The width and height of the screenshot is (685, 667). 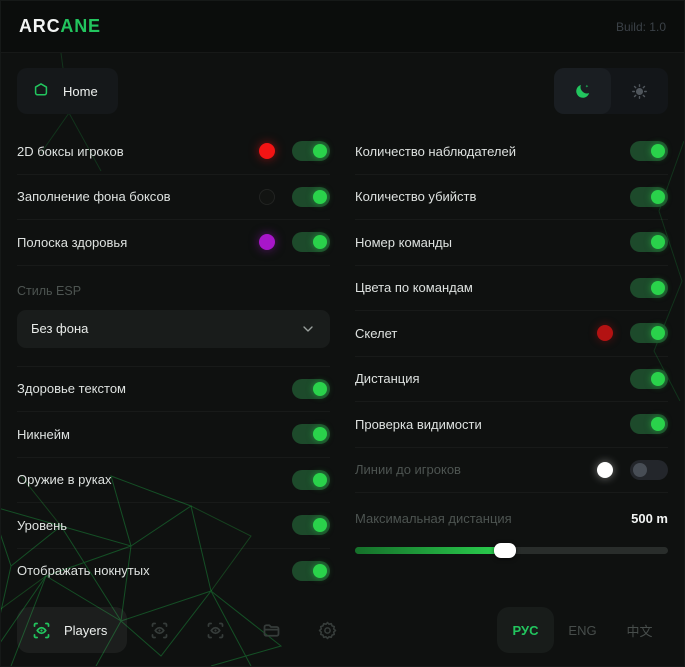 What do you see at coordinates (173, 328) in the screenshot?
I see `esp-style-select: Без фона` at bounding box center [173, 328].